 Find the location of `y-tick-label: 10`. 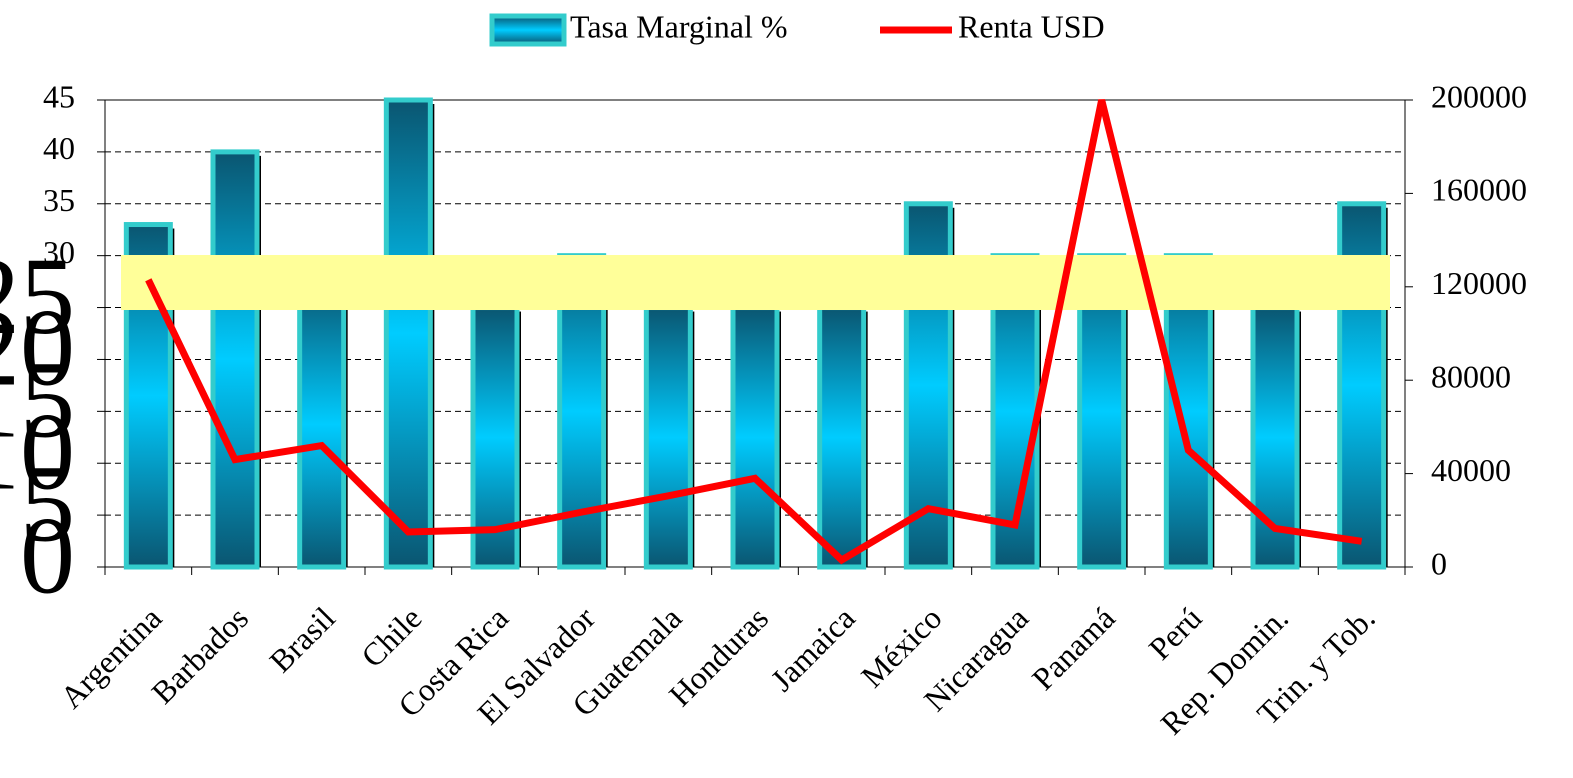

y-tick-label: 10 is located at coordinates (37, 451).